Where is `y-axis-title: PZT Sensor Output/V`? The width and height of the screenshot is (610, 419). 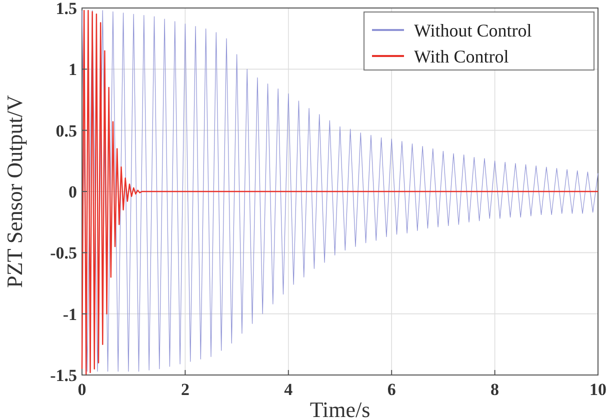
y-axis-title: PZT Sensor Output/V is located at coordinates (14, 191).